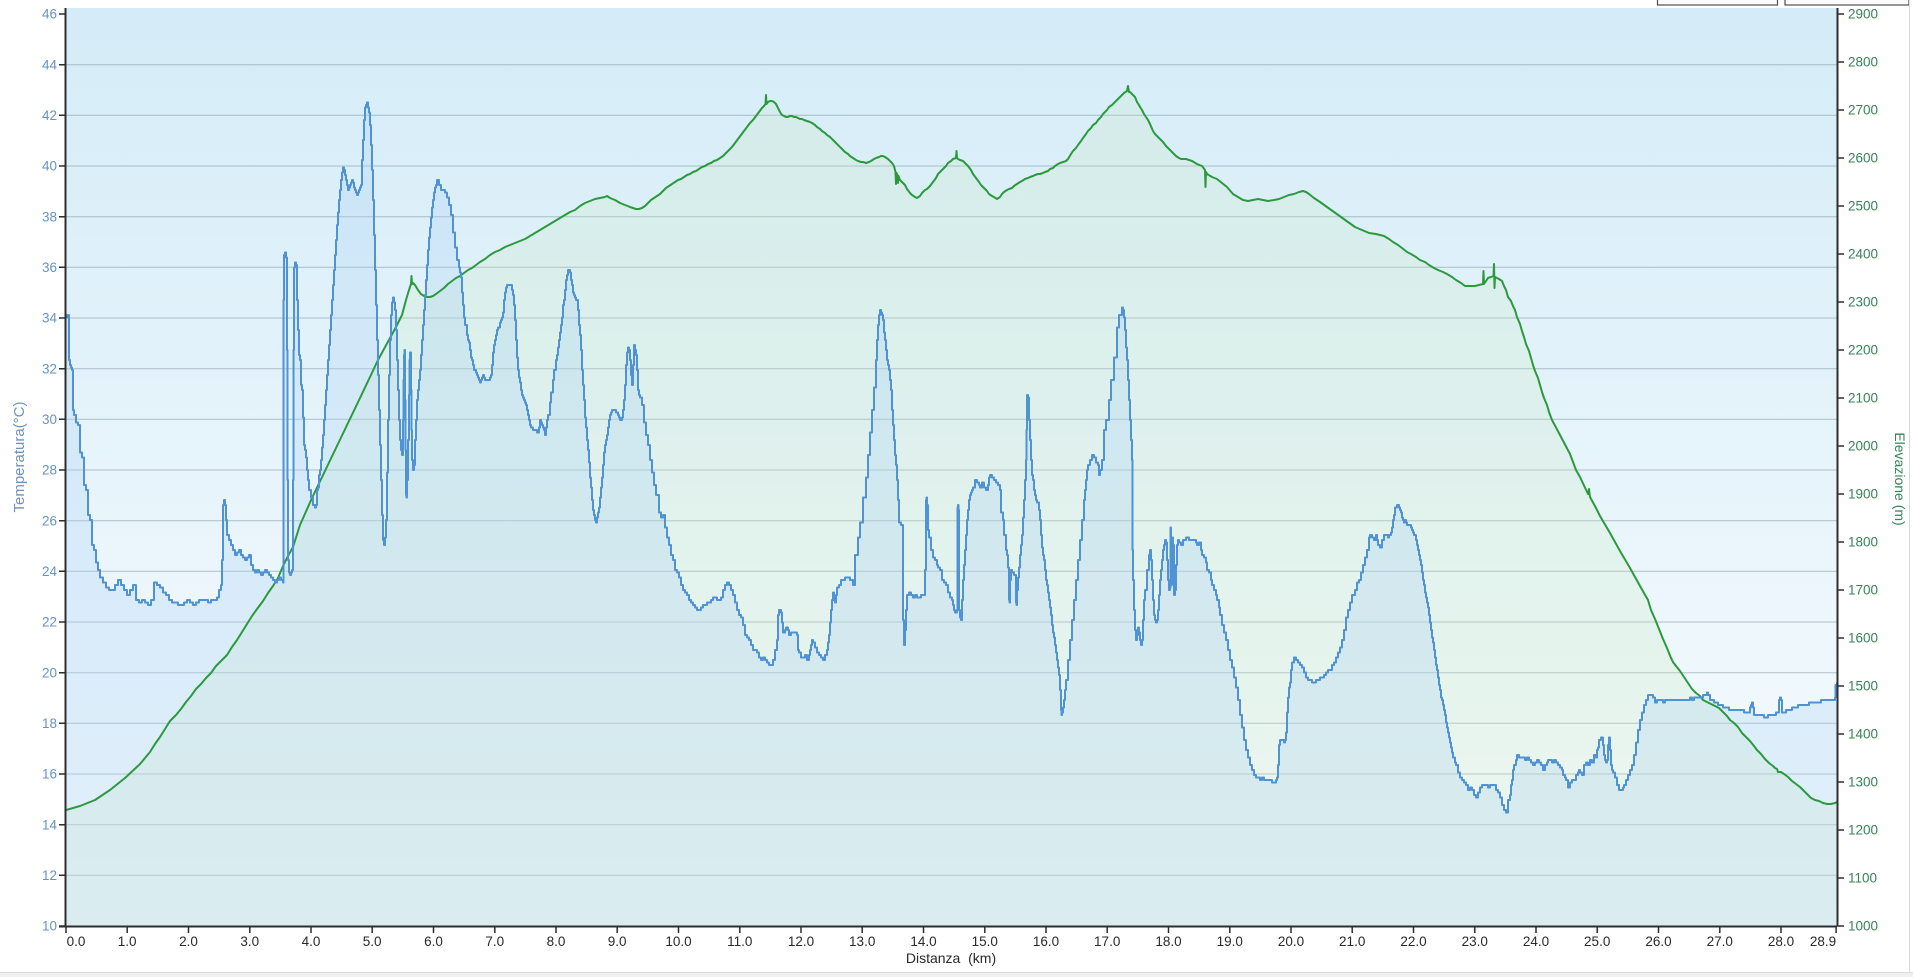 The height and width of the screenshot is (977, 1913). Describe the element at coordinates (801, 941) in the screenshot. I see `svg-text: 12.0` at that location.